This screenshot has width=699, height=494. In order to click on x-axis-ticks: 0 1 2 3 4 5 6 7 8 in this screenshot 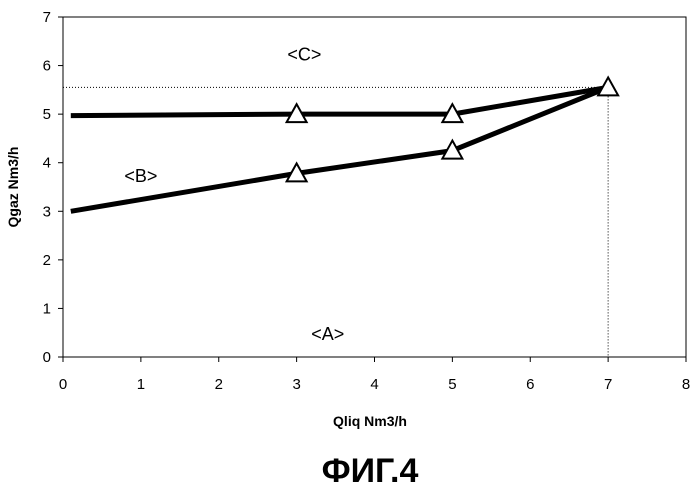, I will do `click(374, 375)`.